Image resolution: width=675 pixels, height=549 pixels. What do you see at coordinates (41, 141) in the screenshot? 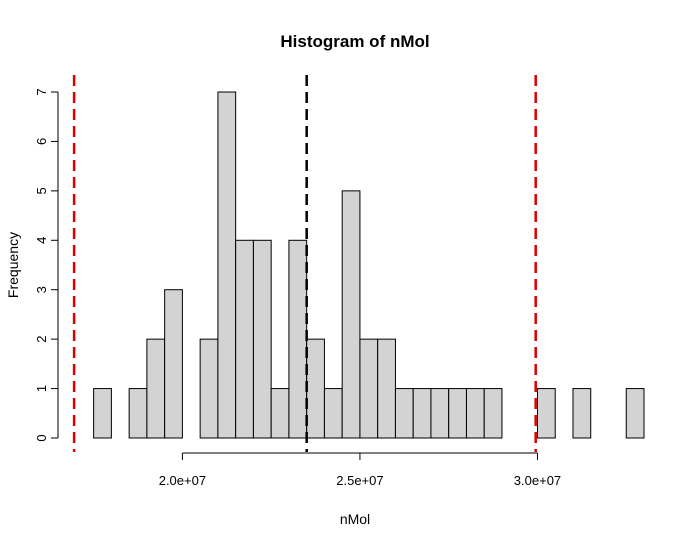
I see `y-tick-label: 6` at bounding box center [41, 141].